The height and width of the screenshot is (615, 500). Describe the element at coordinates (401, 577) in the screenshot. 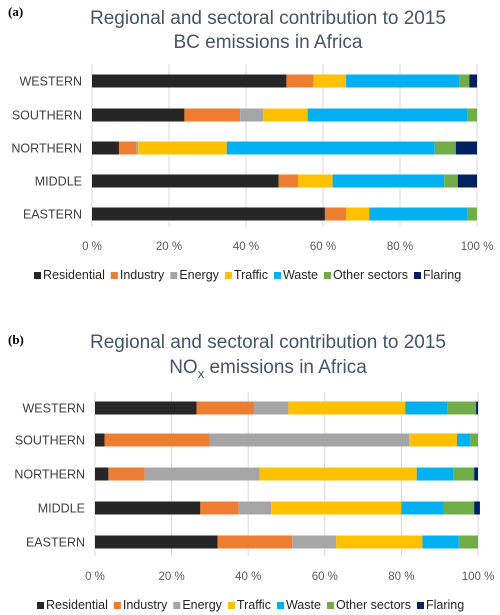

I see `x-tick-label: 80 %` at that location.